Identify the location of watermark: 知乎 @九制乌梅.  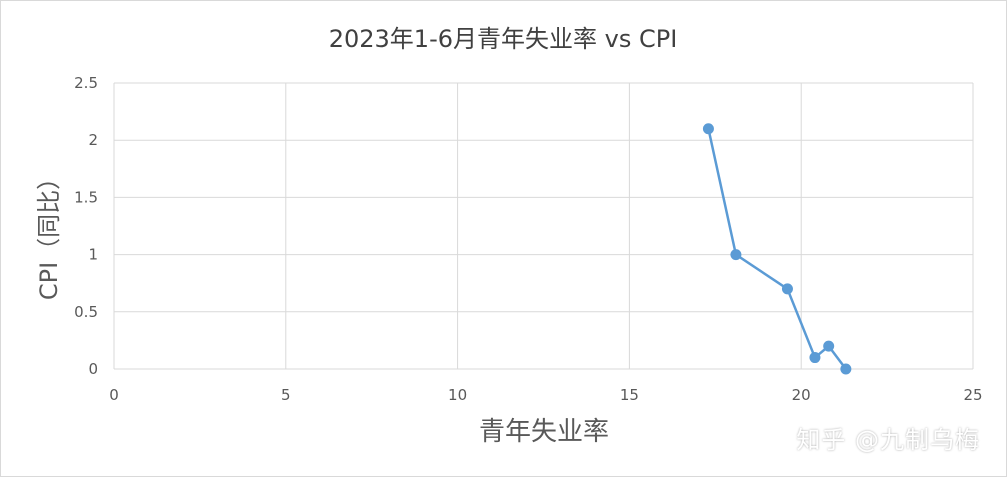
(888, 440).